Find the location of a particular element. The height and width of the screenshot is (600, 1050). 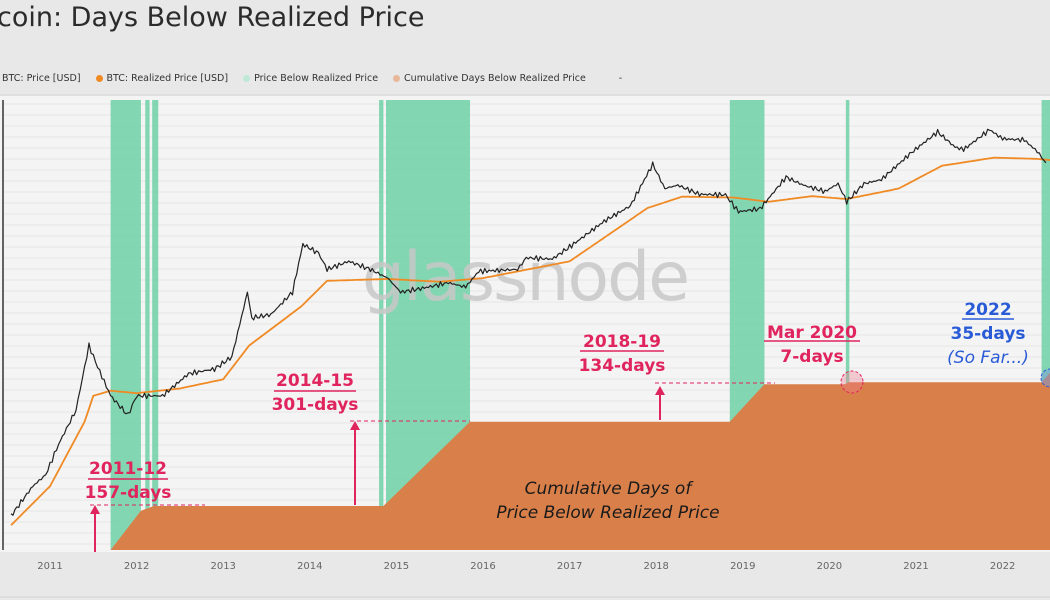

x-tick-label: 2013 is located at coordinates (222, 566).